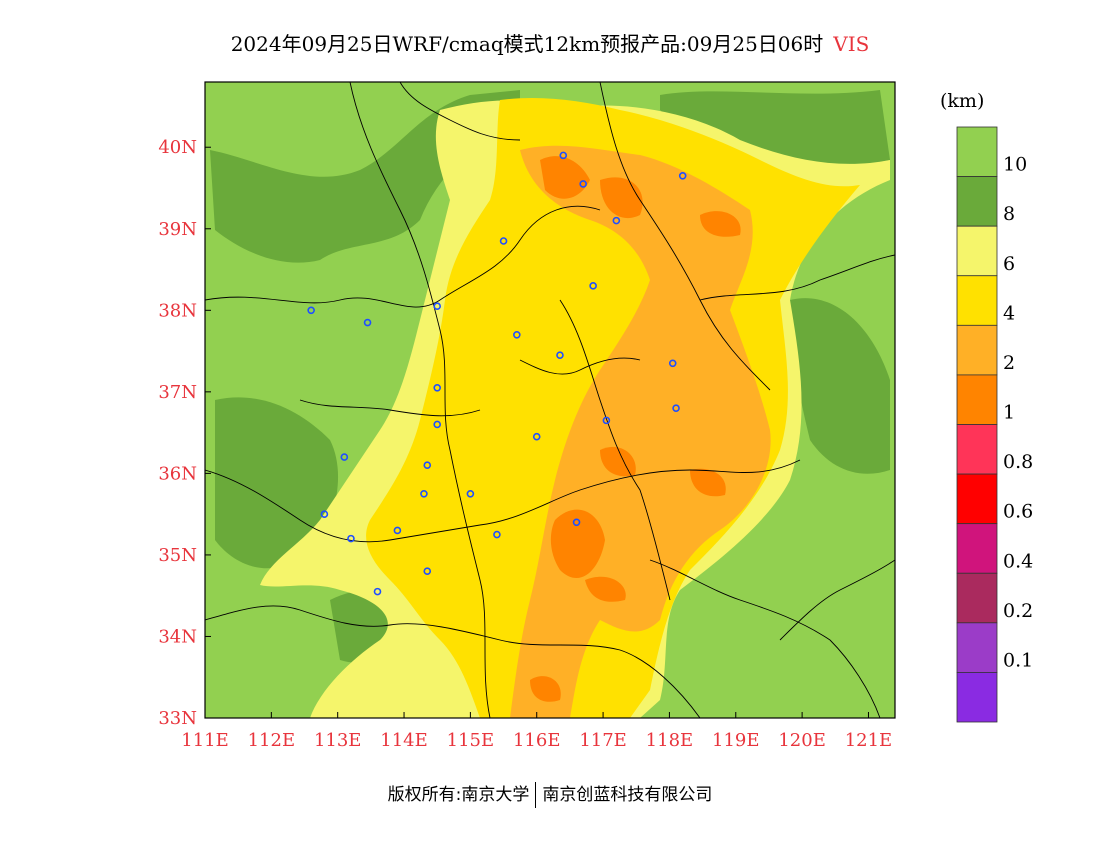  I want to click on lat-tick-label: 33N, so click(177, 718).